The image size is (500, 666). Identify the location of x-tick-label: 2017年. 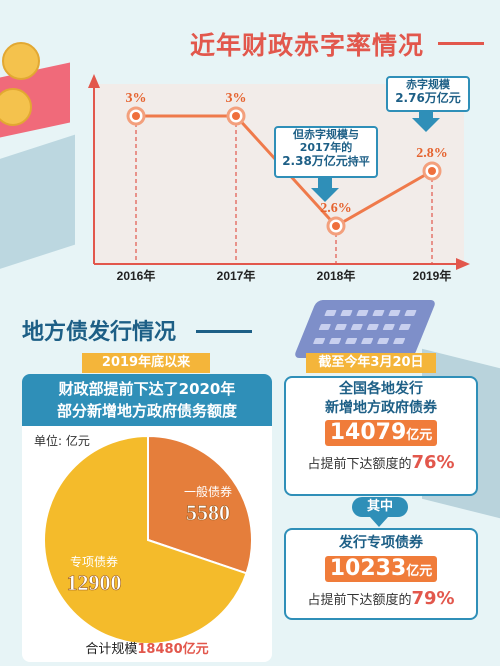
(236, 275).